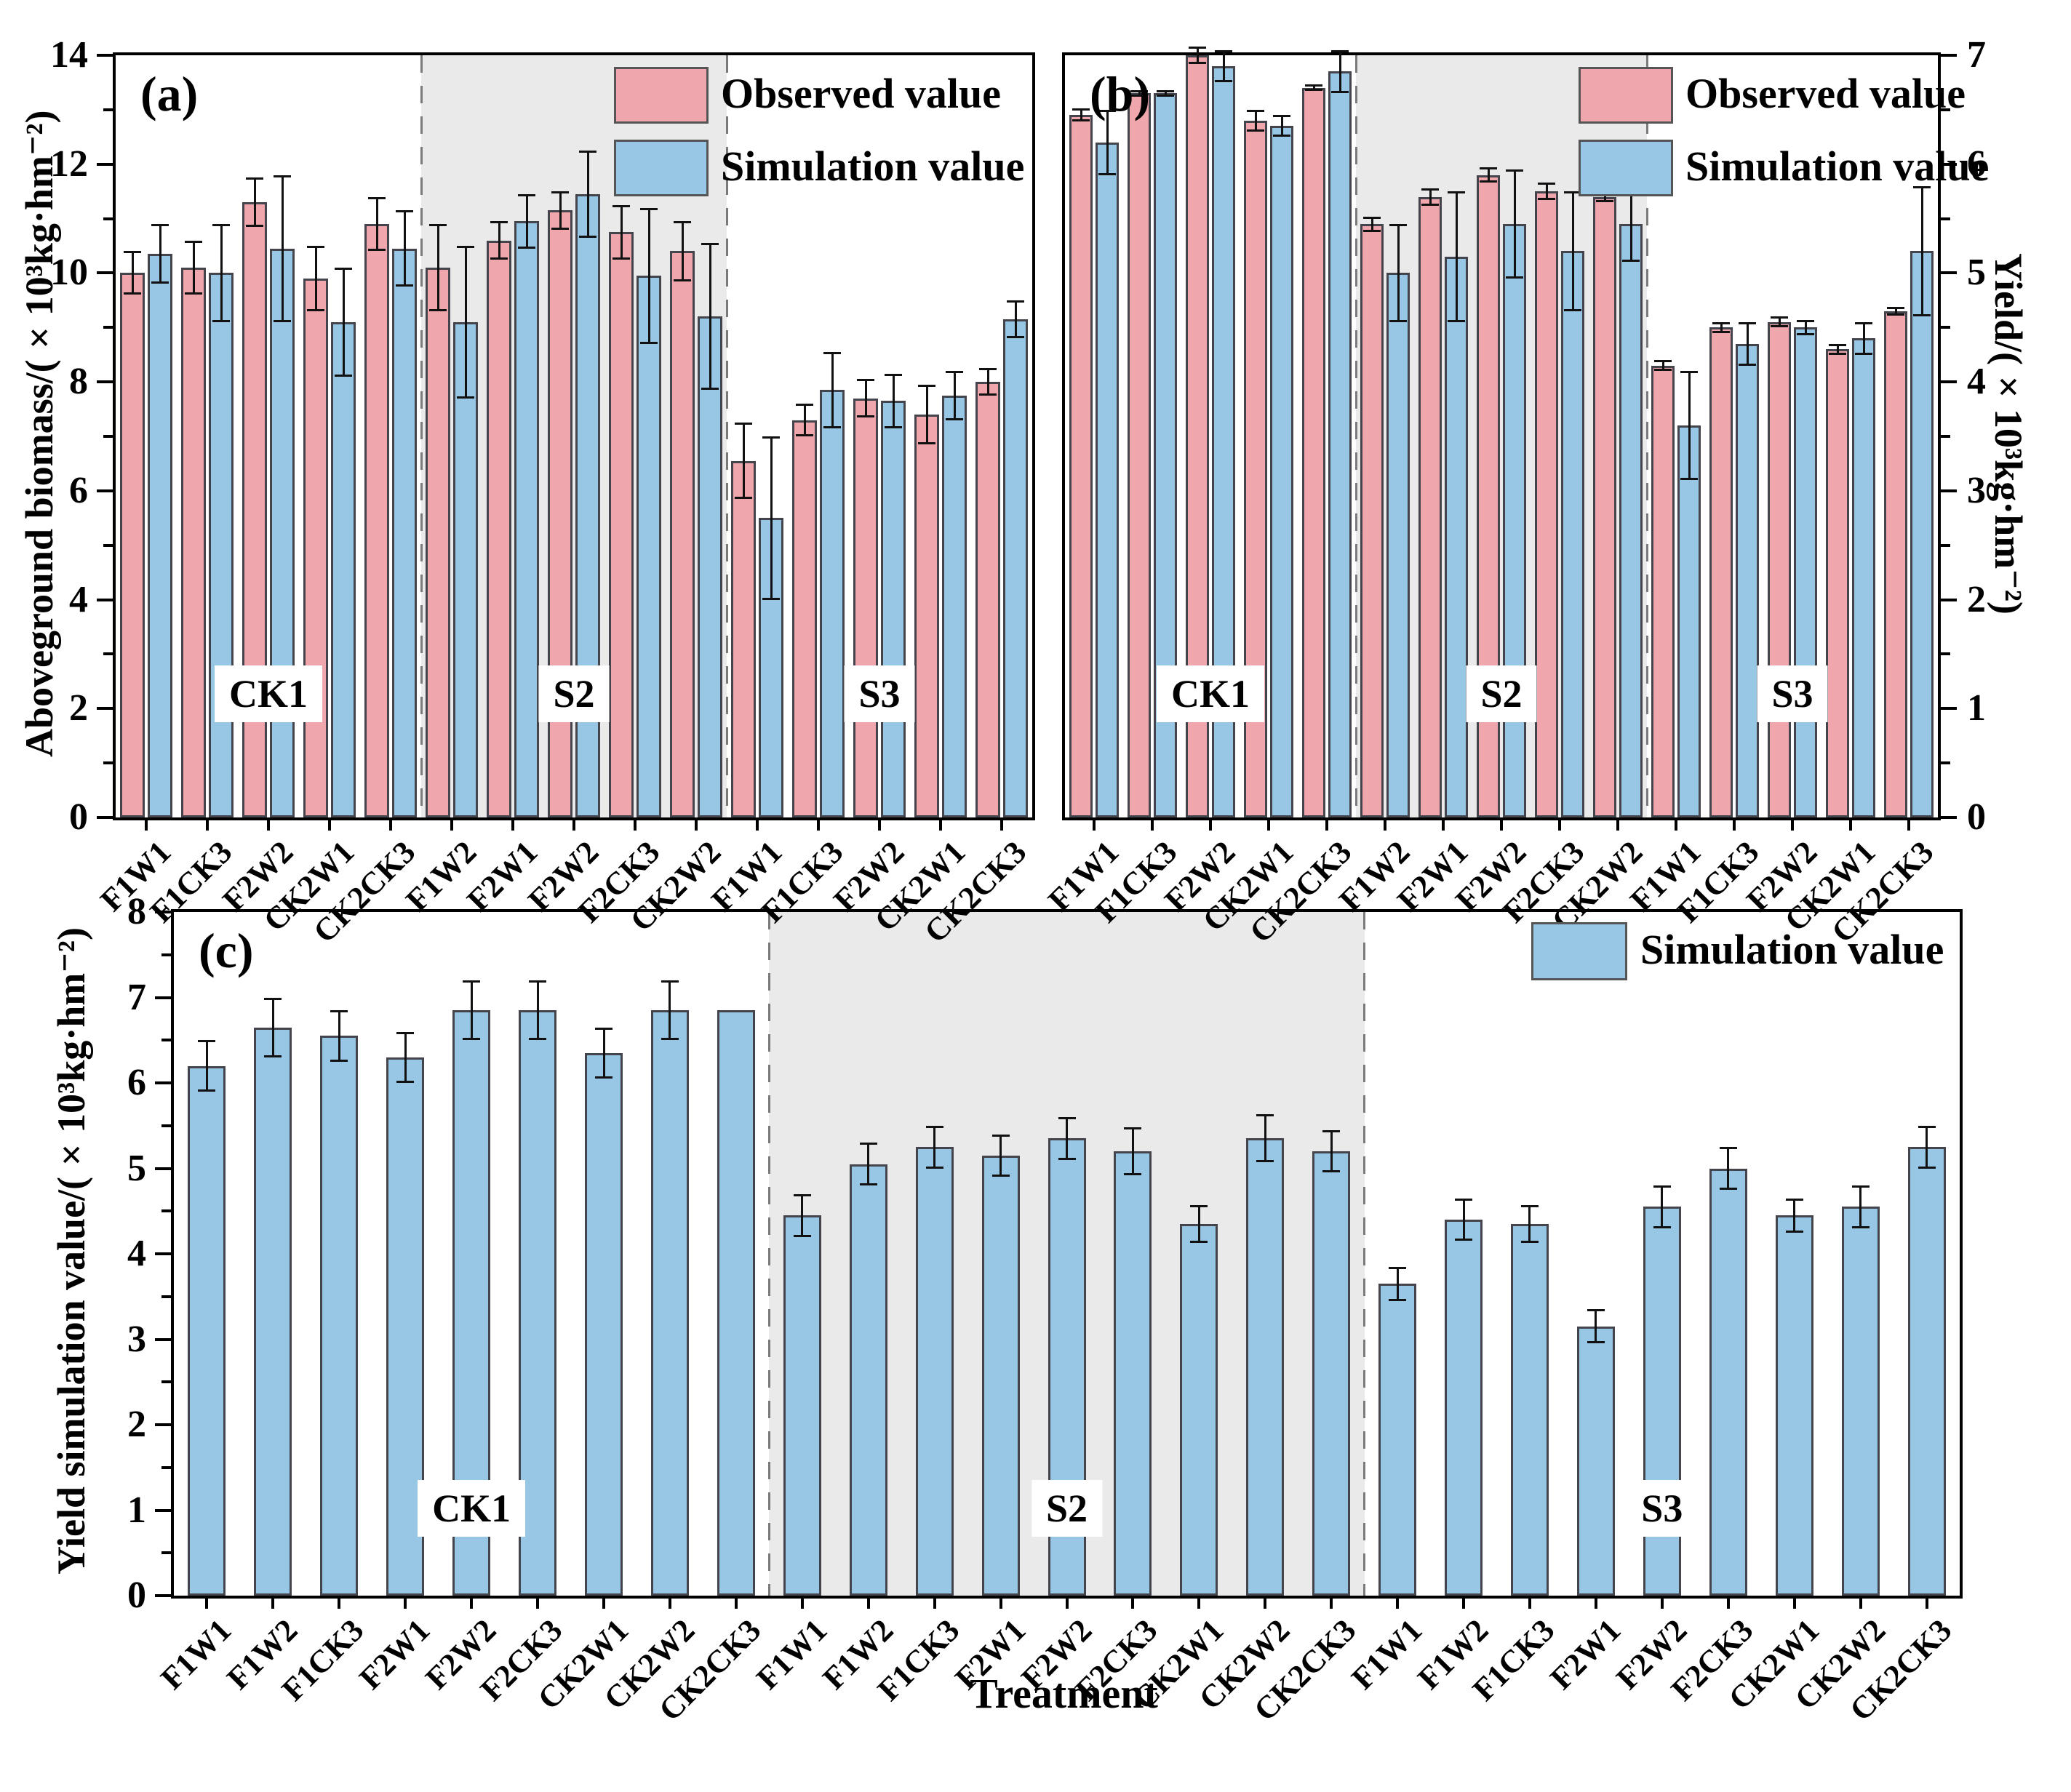 The width and height of the screenshot is (2071, 1792). What do you see at coordinates (1595, 1461) in the screenshot?
I see `bar-simulation-S3-F2W1` at bounding box center [1595, 1461].